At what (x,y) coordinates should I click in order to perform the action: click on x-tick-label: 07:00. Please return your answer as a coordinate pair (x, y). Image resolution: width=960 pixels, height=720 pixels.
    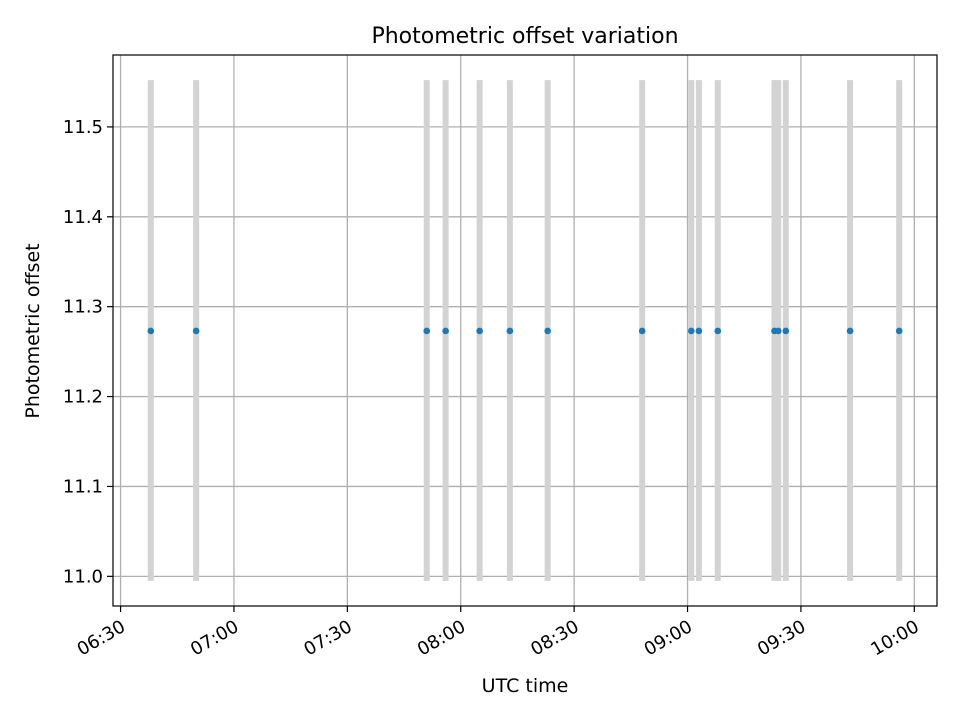
    Looking at the image, I should click on (214, 638).